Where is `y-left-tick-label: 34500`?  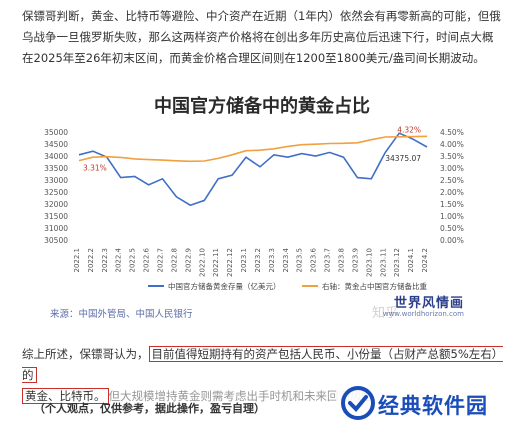
y-left-tick-label: 34500 is located at coordinates (56, 144).